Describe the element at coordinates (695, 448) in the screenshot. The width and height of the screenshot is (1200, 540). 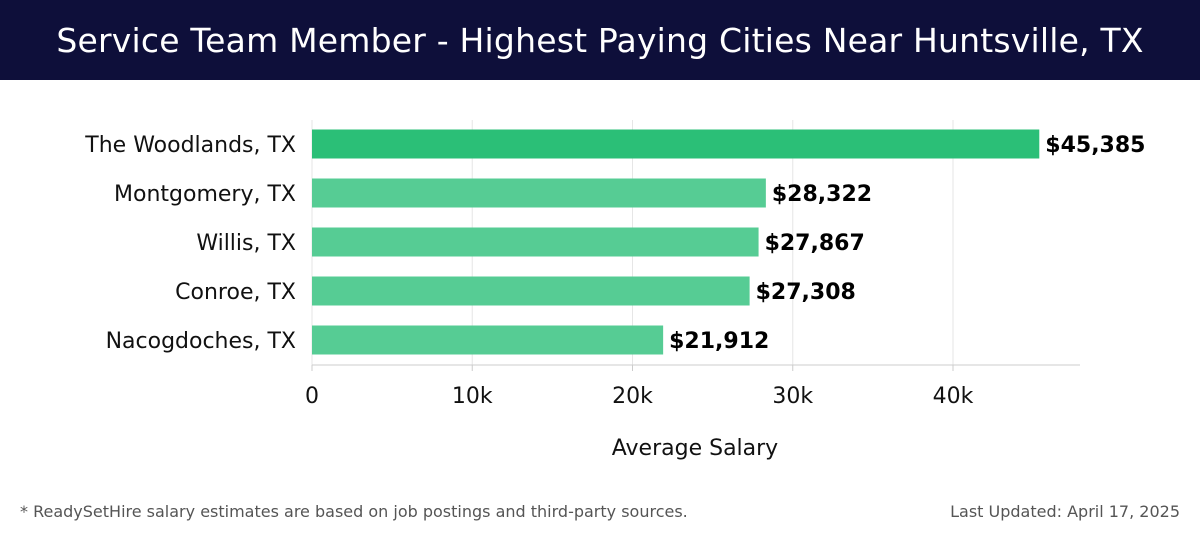
I see `x-axis-title: Average Salary` at that location.